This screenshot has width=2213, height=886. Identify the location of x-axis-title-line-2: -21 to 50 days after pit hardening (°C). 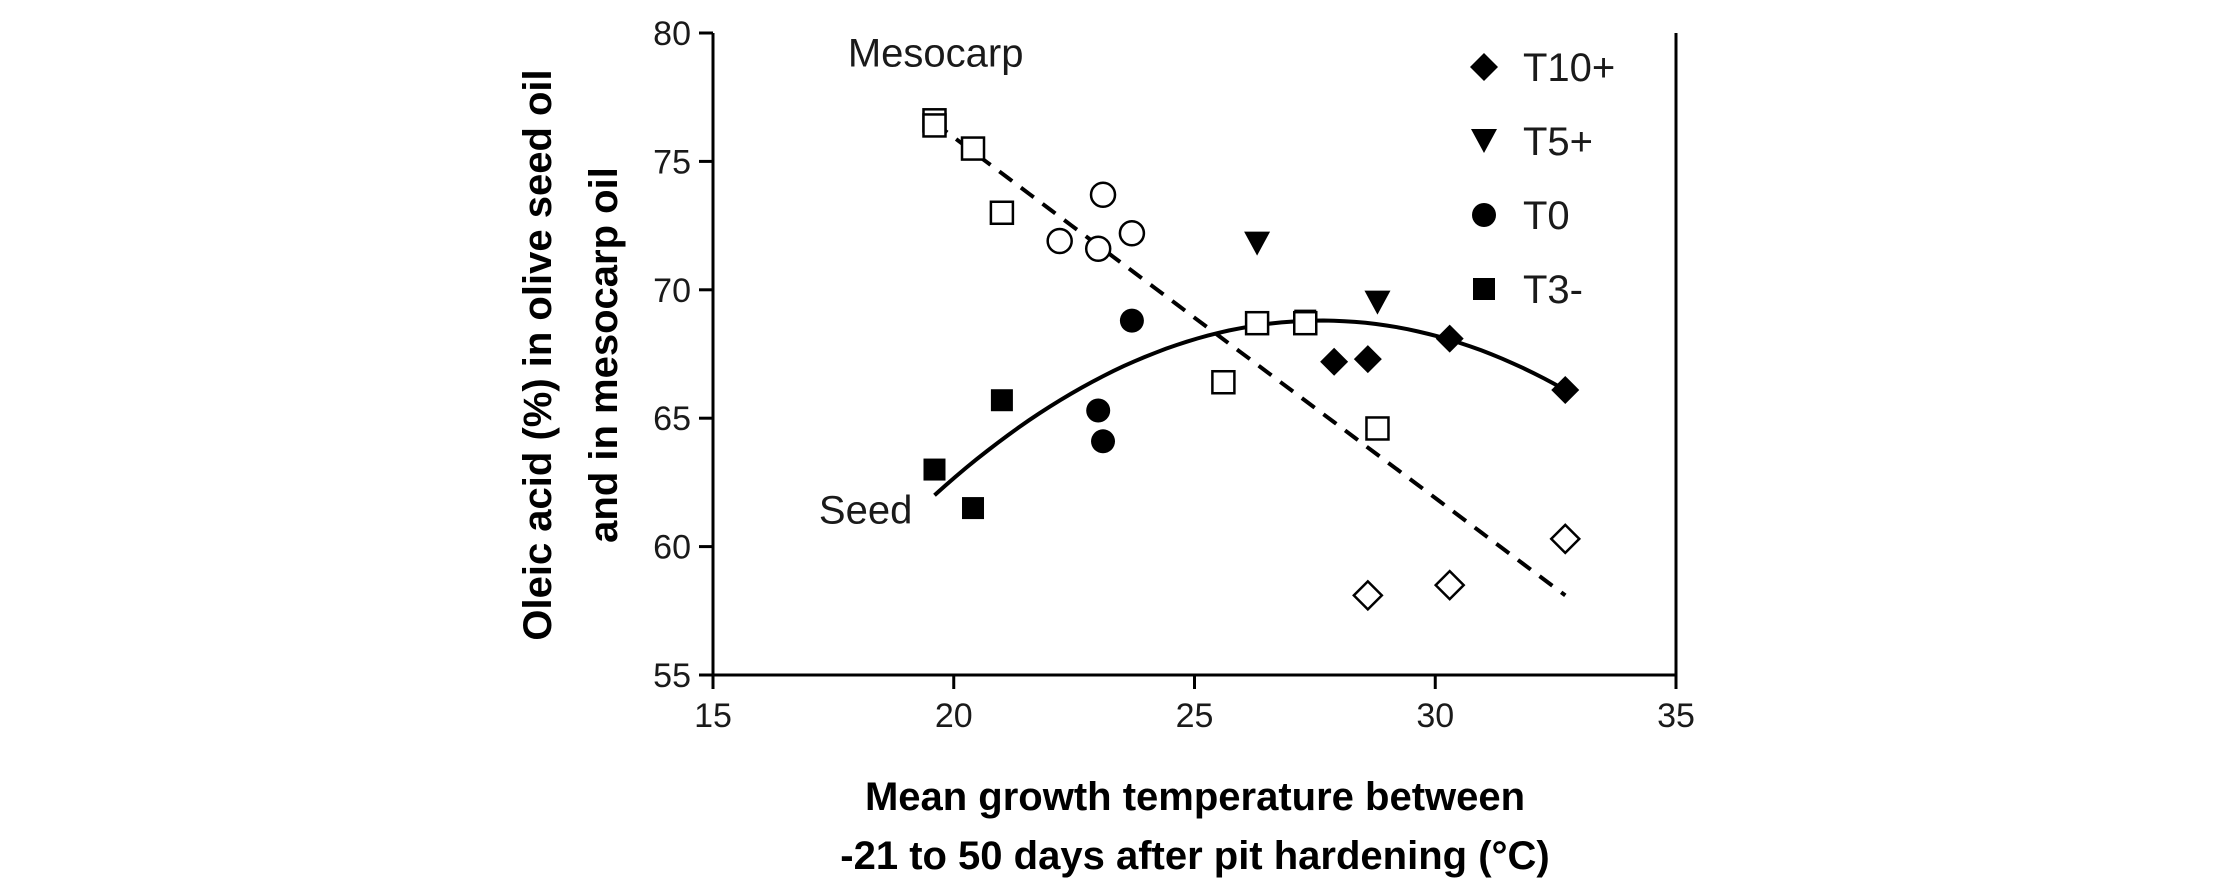
(1194, 856).